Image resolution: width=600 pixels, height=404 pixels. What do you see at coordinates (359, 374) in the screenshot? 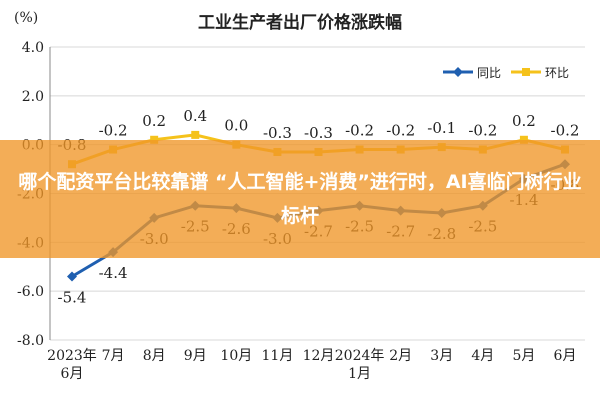
I see `x-tick-line: 1月` at bounding box center [359, 374].